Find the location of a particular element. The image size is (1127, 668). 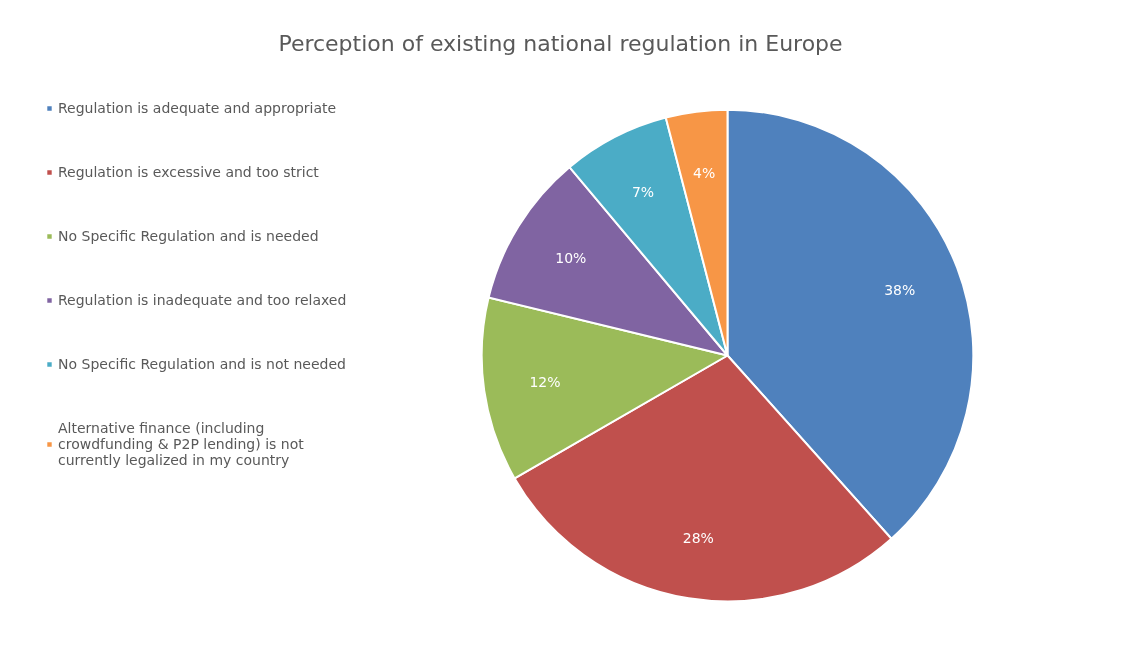

data-label: 28% is located at coordinates (698, 537).